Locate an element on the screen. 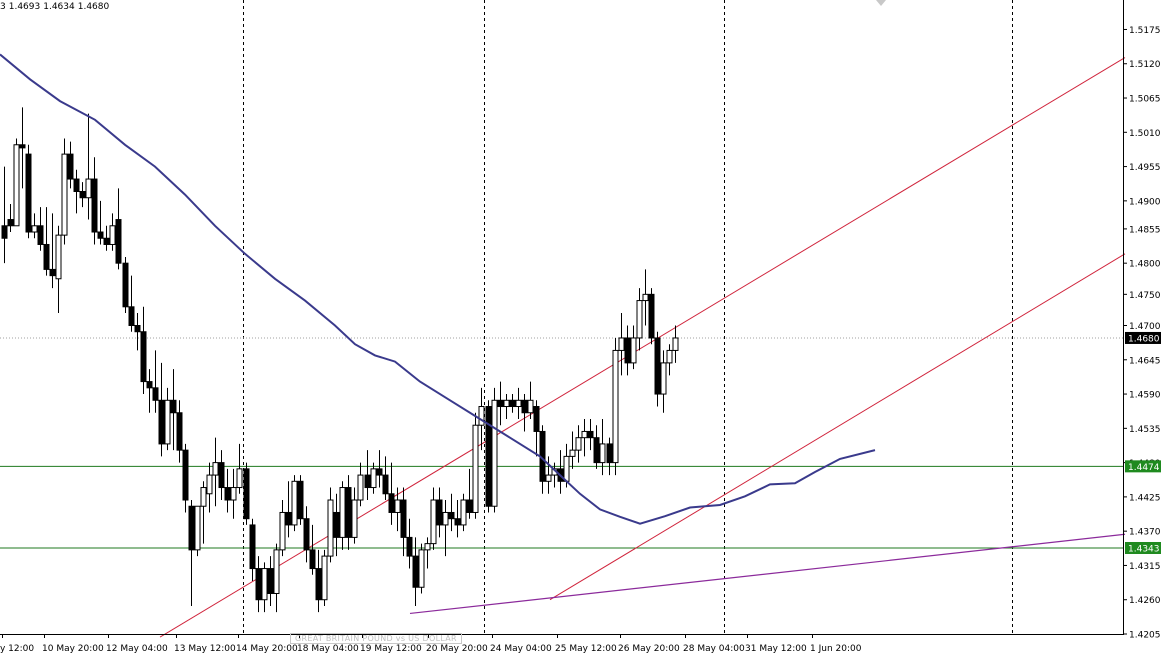  price-badge-label: 1.4474 is located at coordinates (1144, 468).